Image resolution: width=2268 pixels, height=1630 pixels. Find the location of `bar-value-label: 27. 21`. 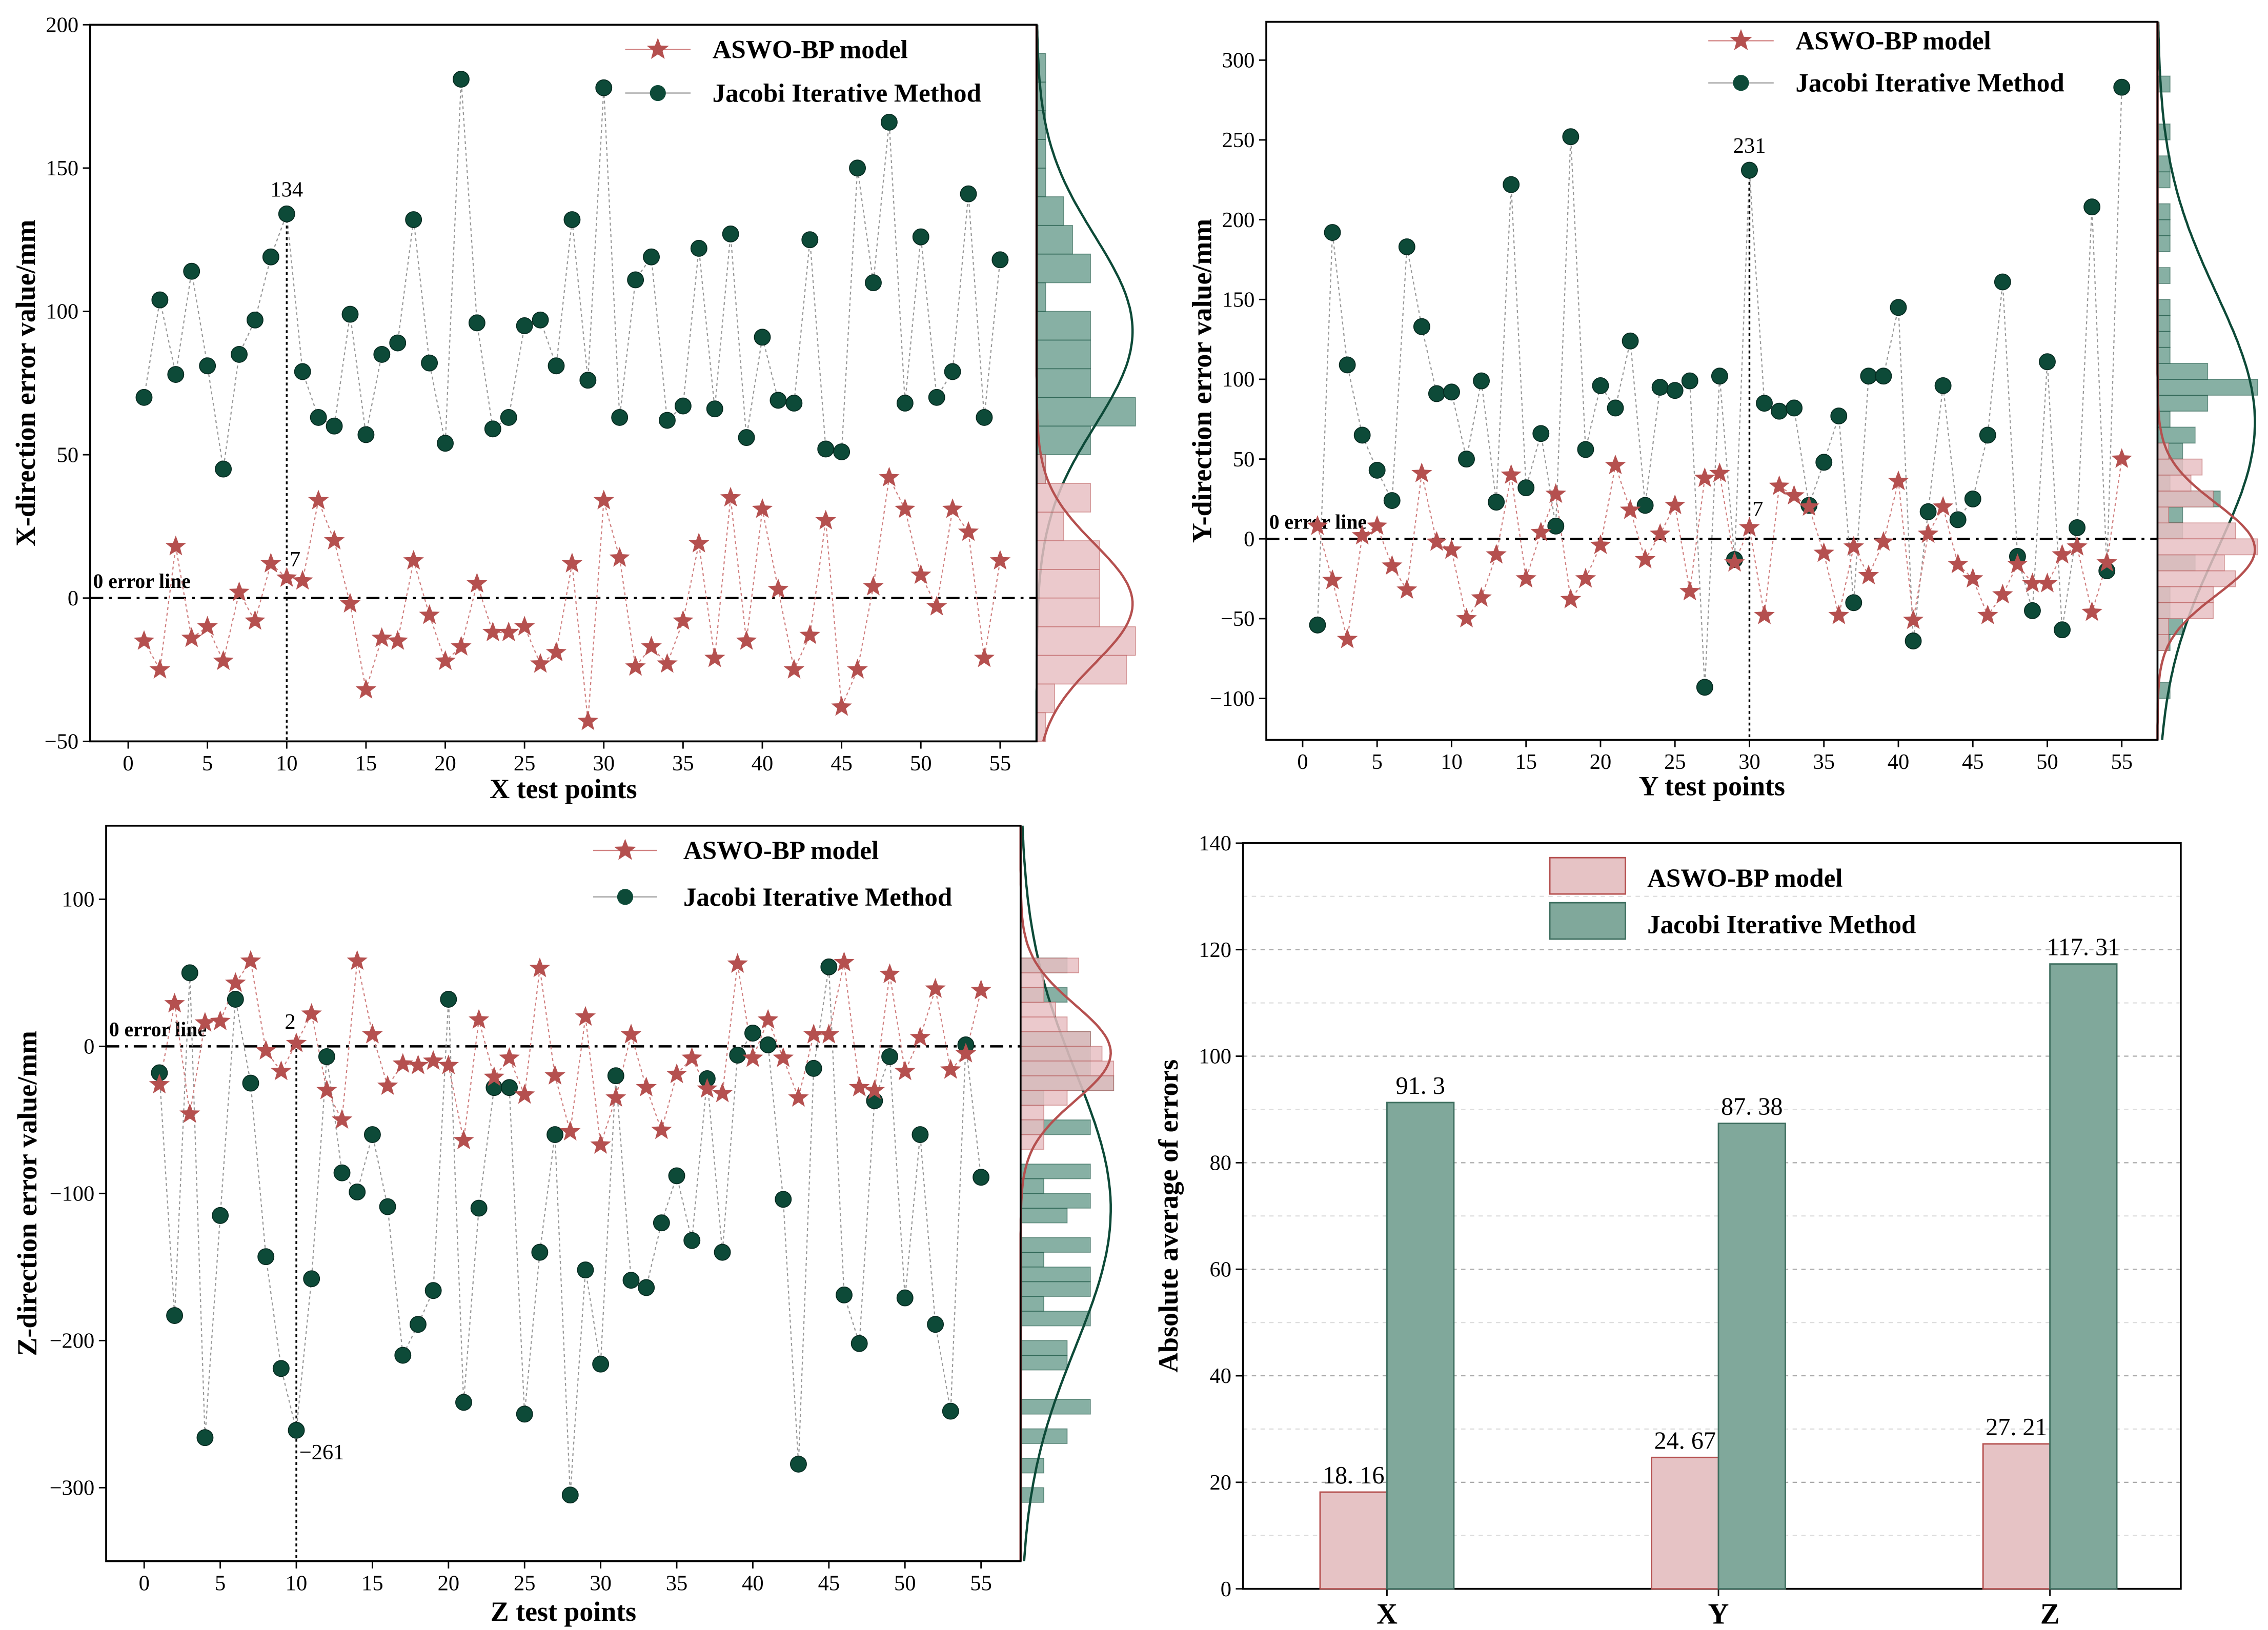

bar-value-label: 27. 21 is located at coordinates (2017, 1427).